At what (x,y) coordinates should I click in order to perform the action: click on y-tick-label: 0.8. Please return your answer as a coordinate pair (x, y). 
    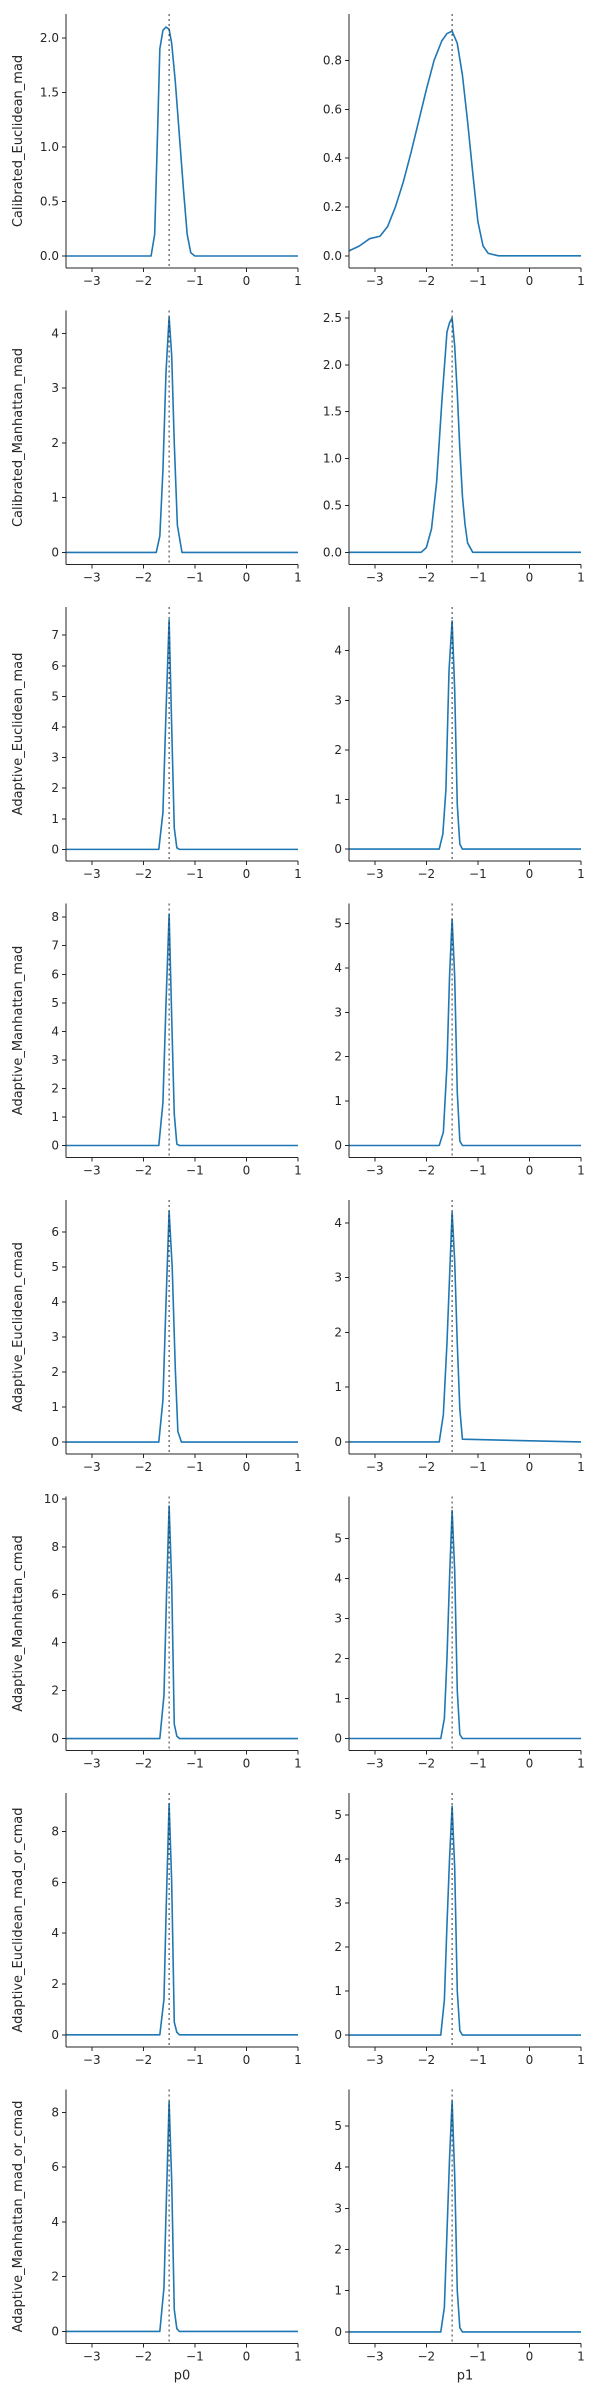
    Looking at the image, I should click on (332, 60).